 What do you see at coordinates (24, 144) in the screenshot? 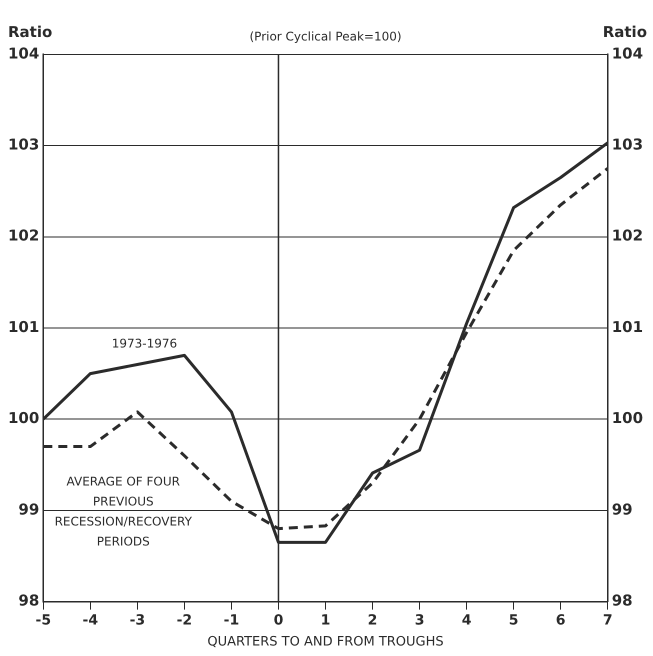
I see `y-tick-label: 103` at bounding box center [24, 144].